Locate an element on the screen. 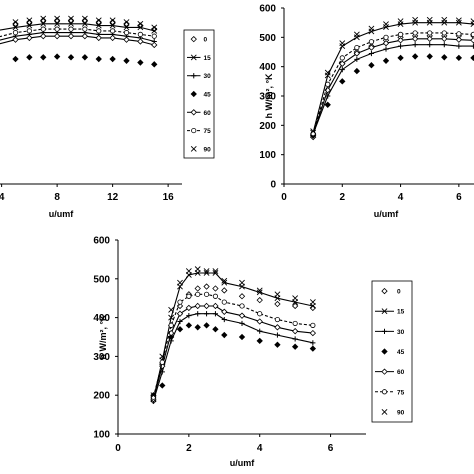 The width and height of the screenshot is (474, 474). legend-label: 30 is located at coordinates (401, 332).